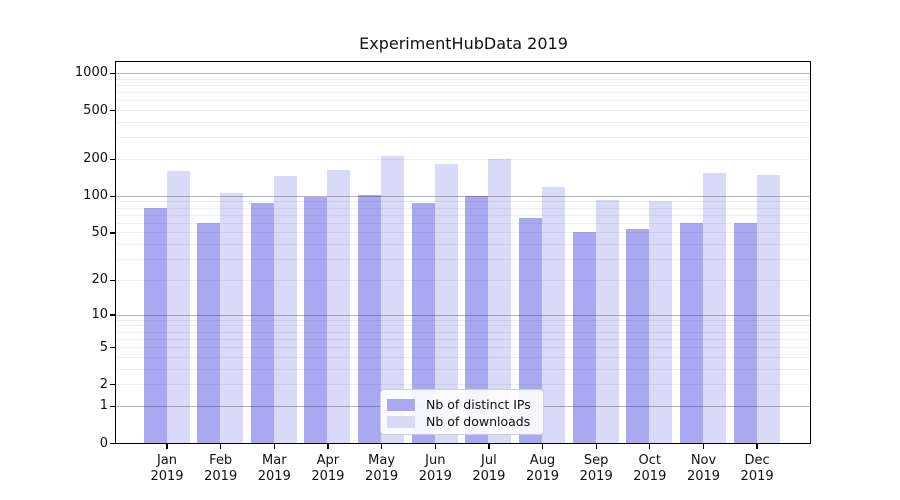 This screenshot has height=500, width=900. What do you see at coordinates (435, 468) in the screenshot?
I see `x-tick-label: Jun 2019` at bounding box center [435, 468].